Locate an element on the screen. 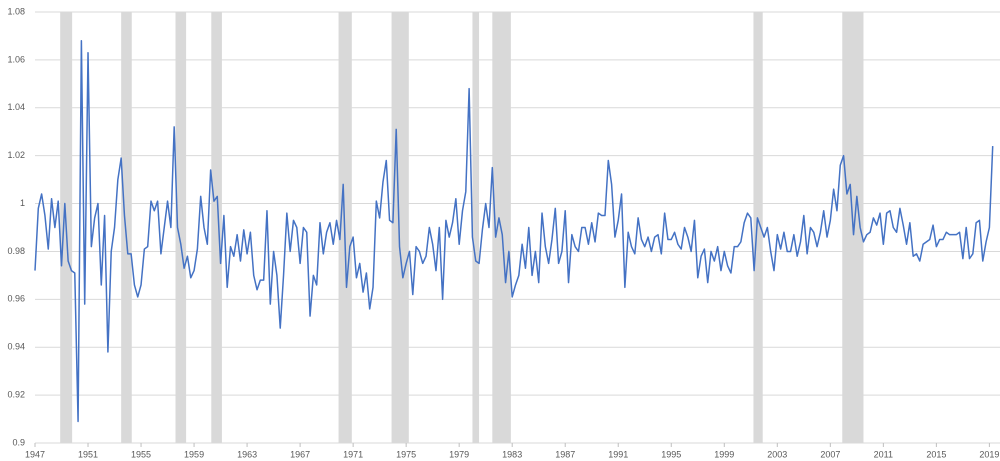 The image size is (1000, 461). y-tick-label: 1.06 is located at coordinates (16, 59).